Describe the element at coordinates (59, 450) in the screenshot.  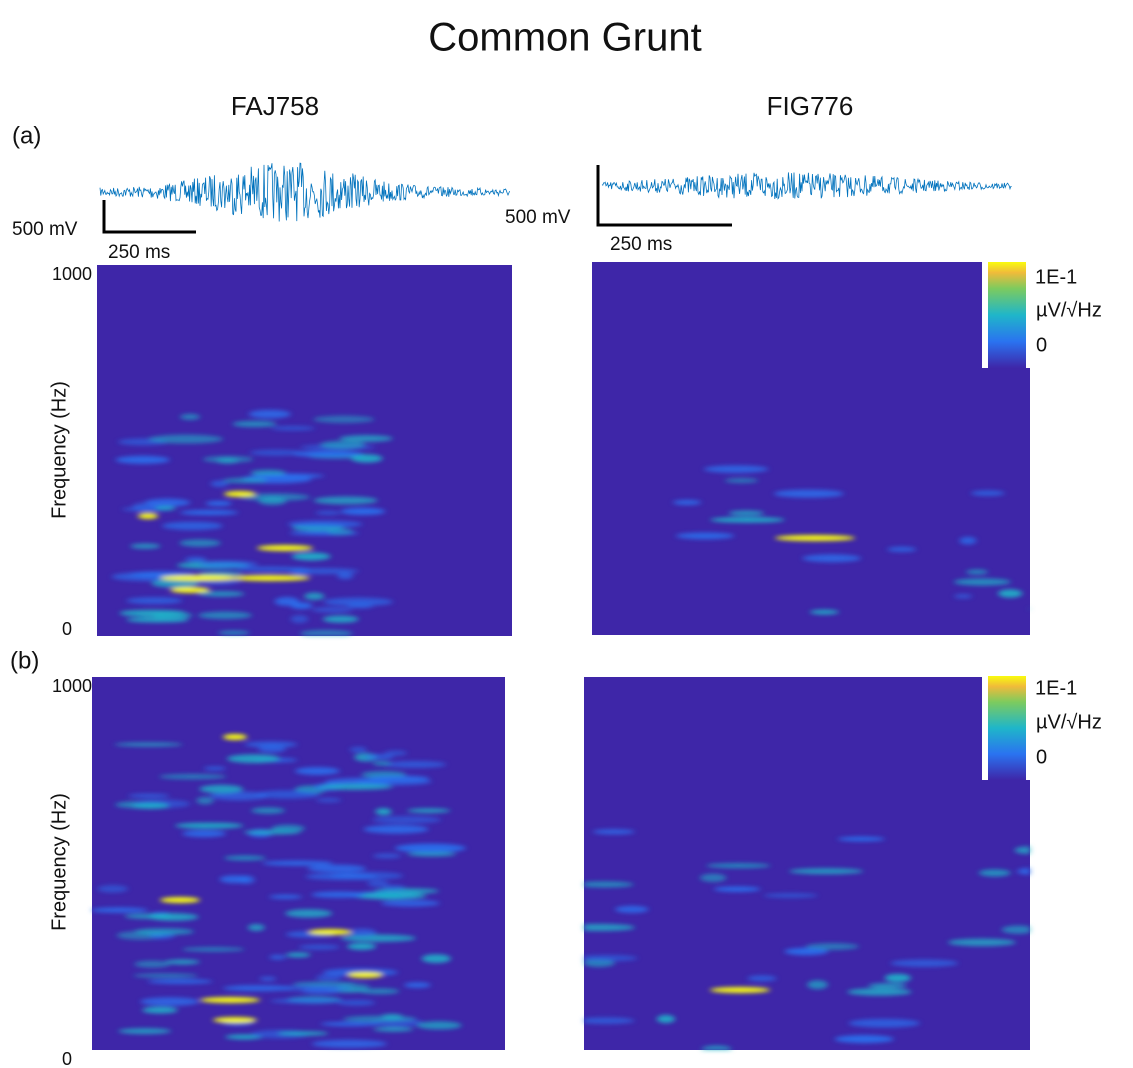
I see `y-axis-label: Frequency (Hz)` at that location.